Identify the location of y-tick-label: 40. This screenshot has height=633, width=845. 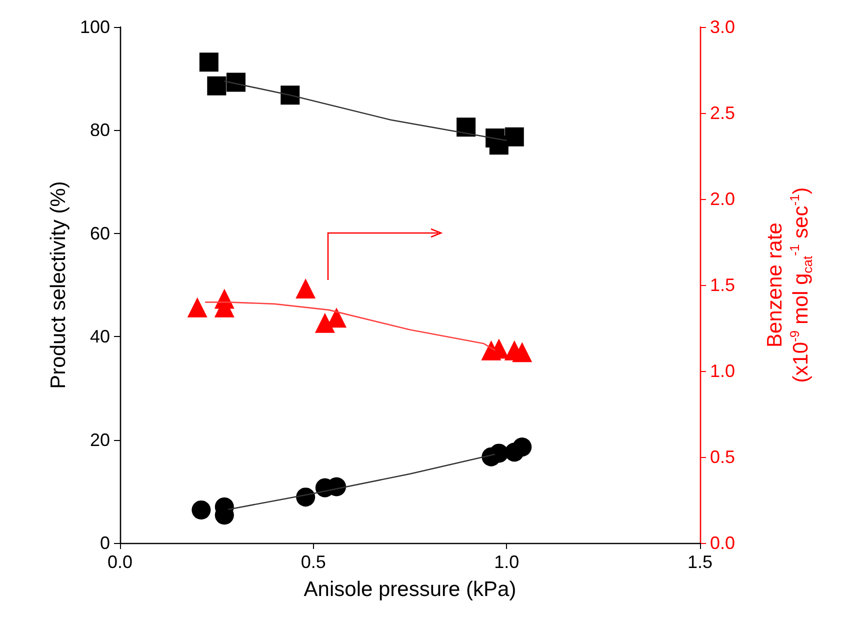
(100, 336).